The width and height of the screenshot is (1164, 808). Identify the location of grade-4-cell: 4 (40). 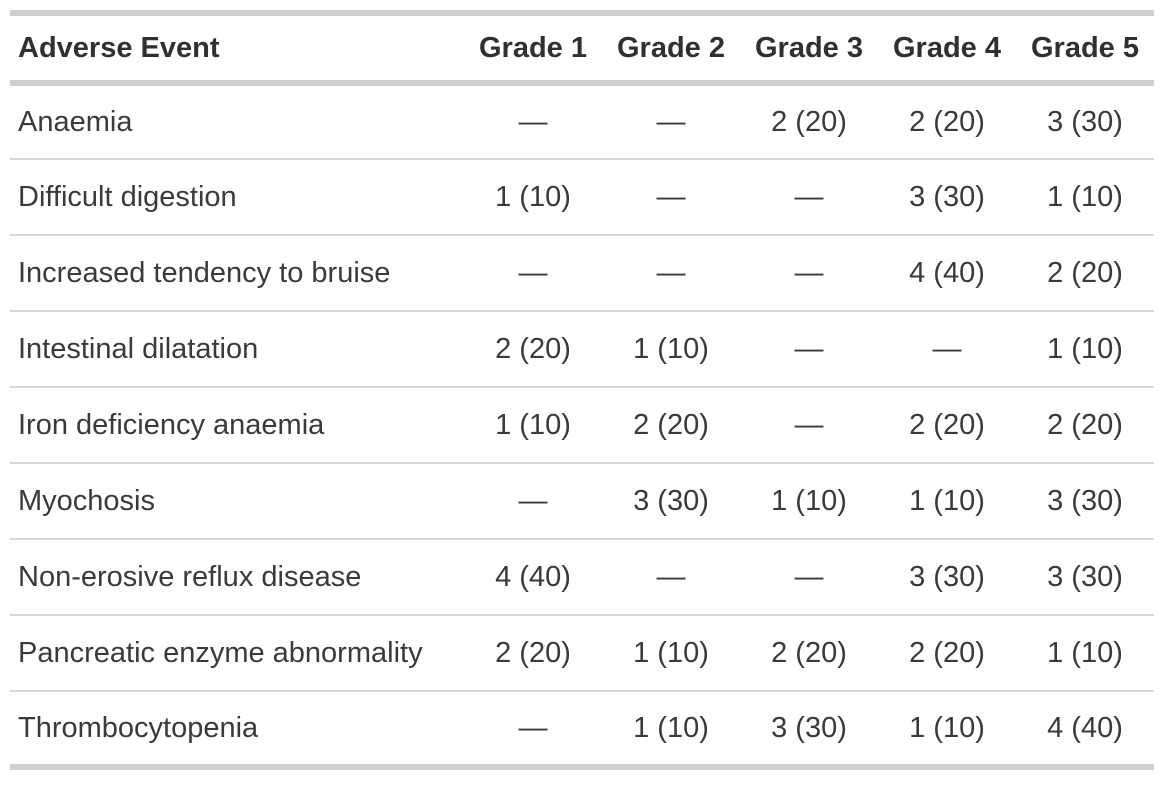
(947, 272).